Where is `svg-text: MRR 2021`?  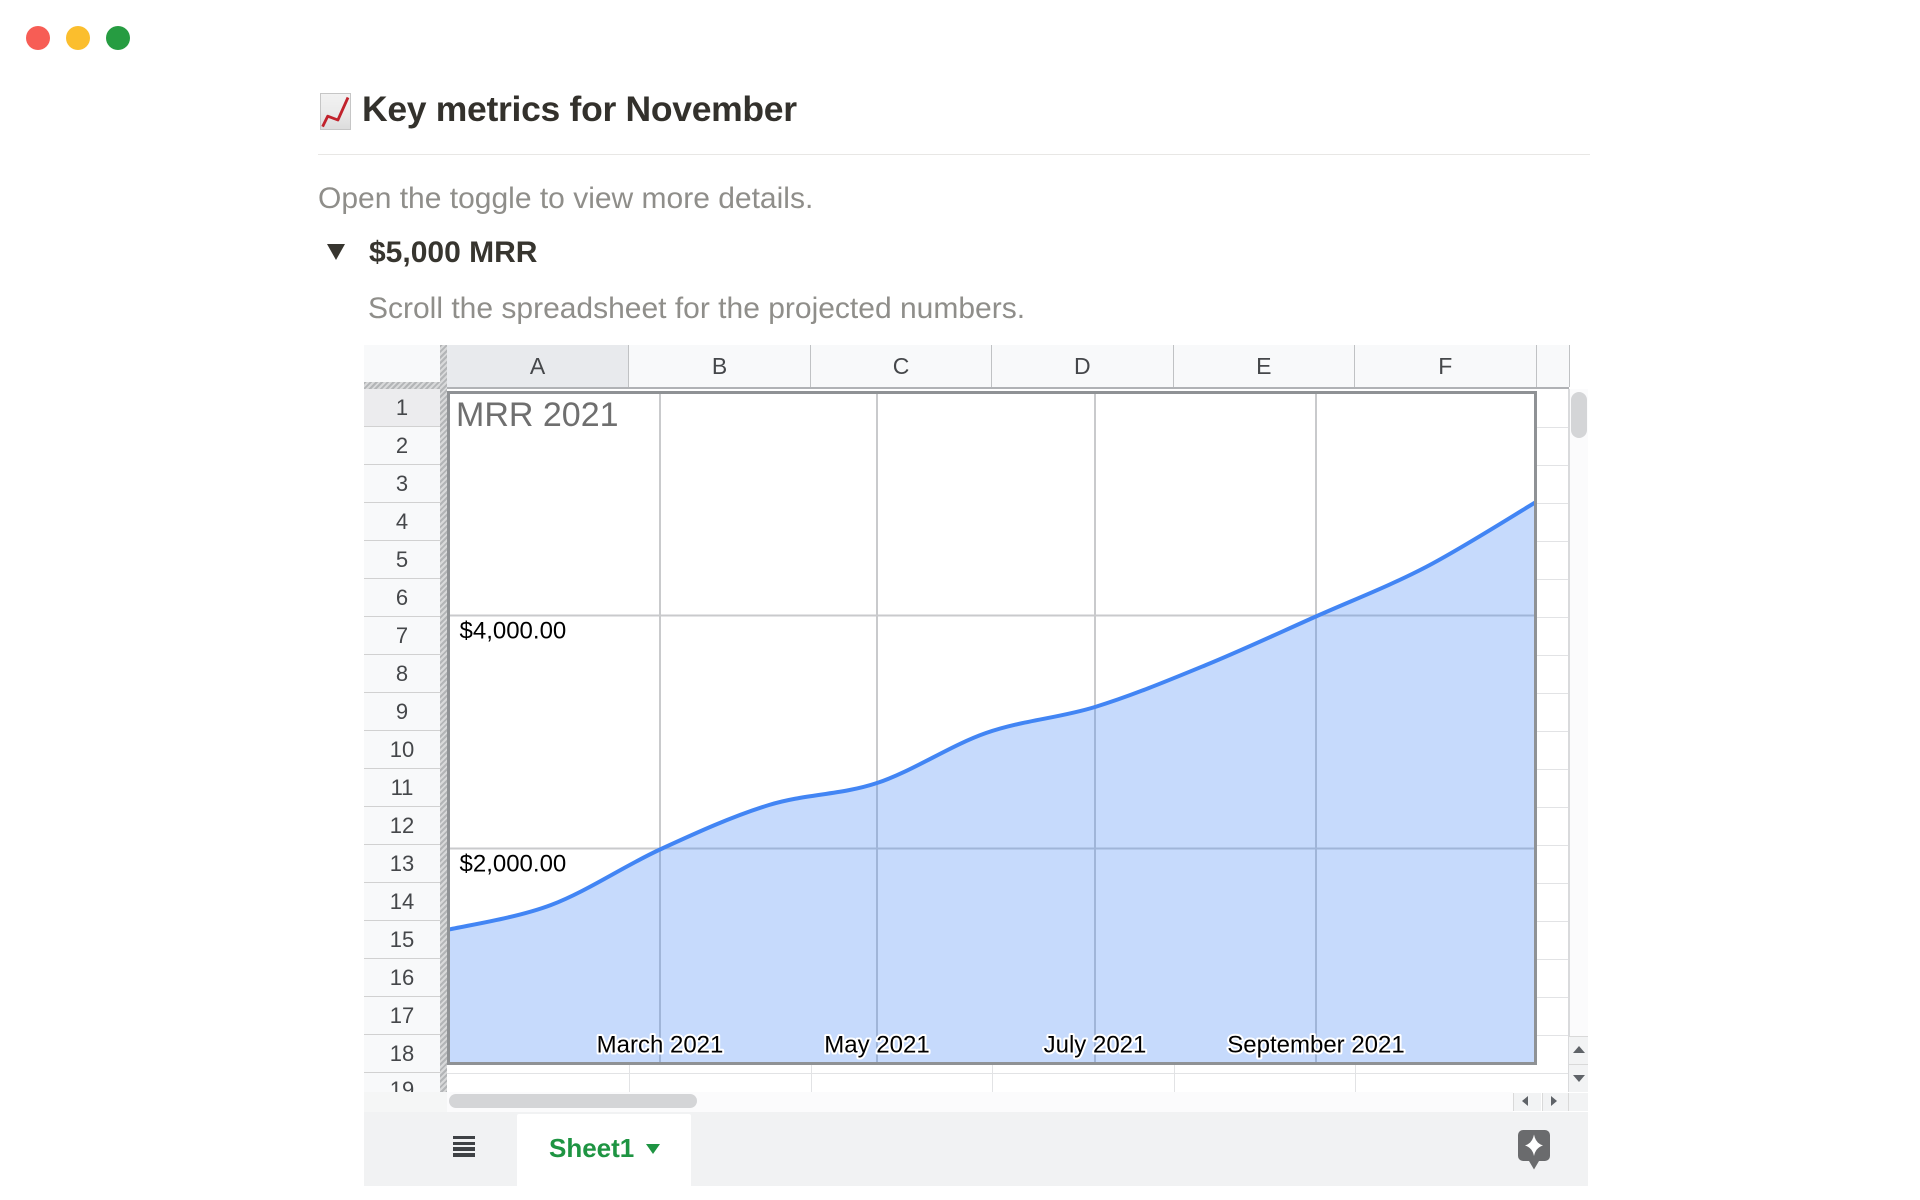 svg-text: MRR 2021 is located at coordinates (537, 415).